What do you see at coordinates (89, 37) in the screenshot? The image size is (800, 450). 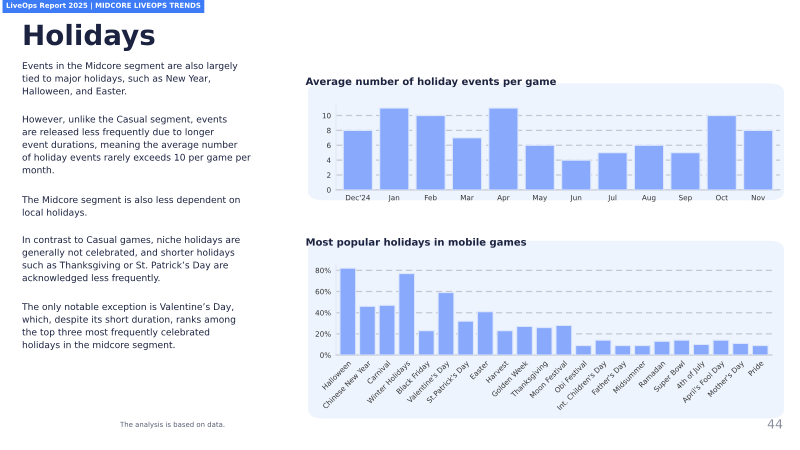 I see `text: Holidays` at bounding box center [89, 37].